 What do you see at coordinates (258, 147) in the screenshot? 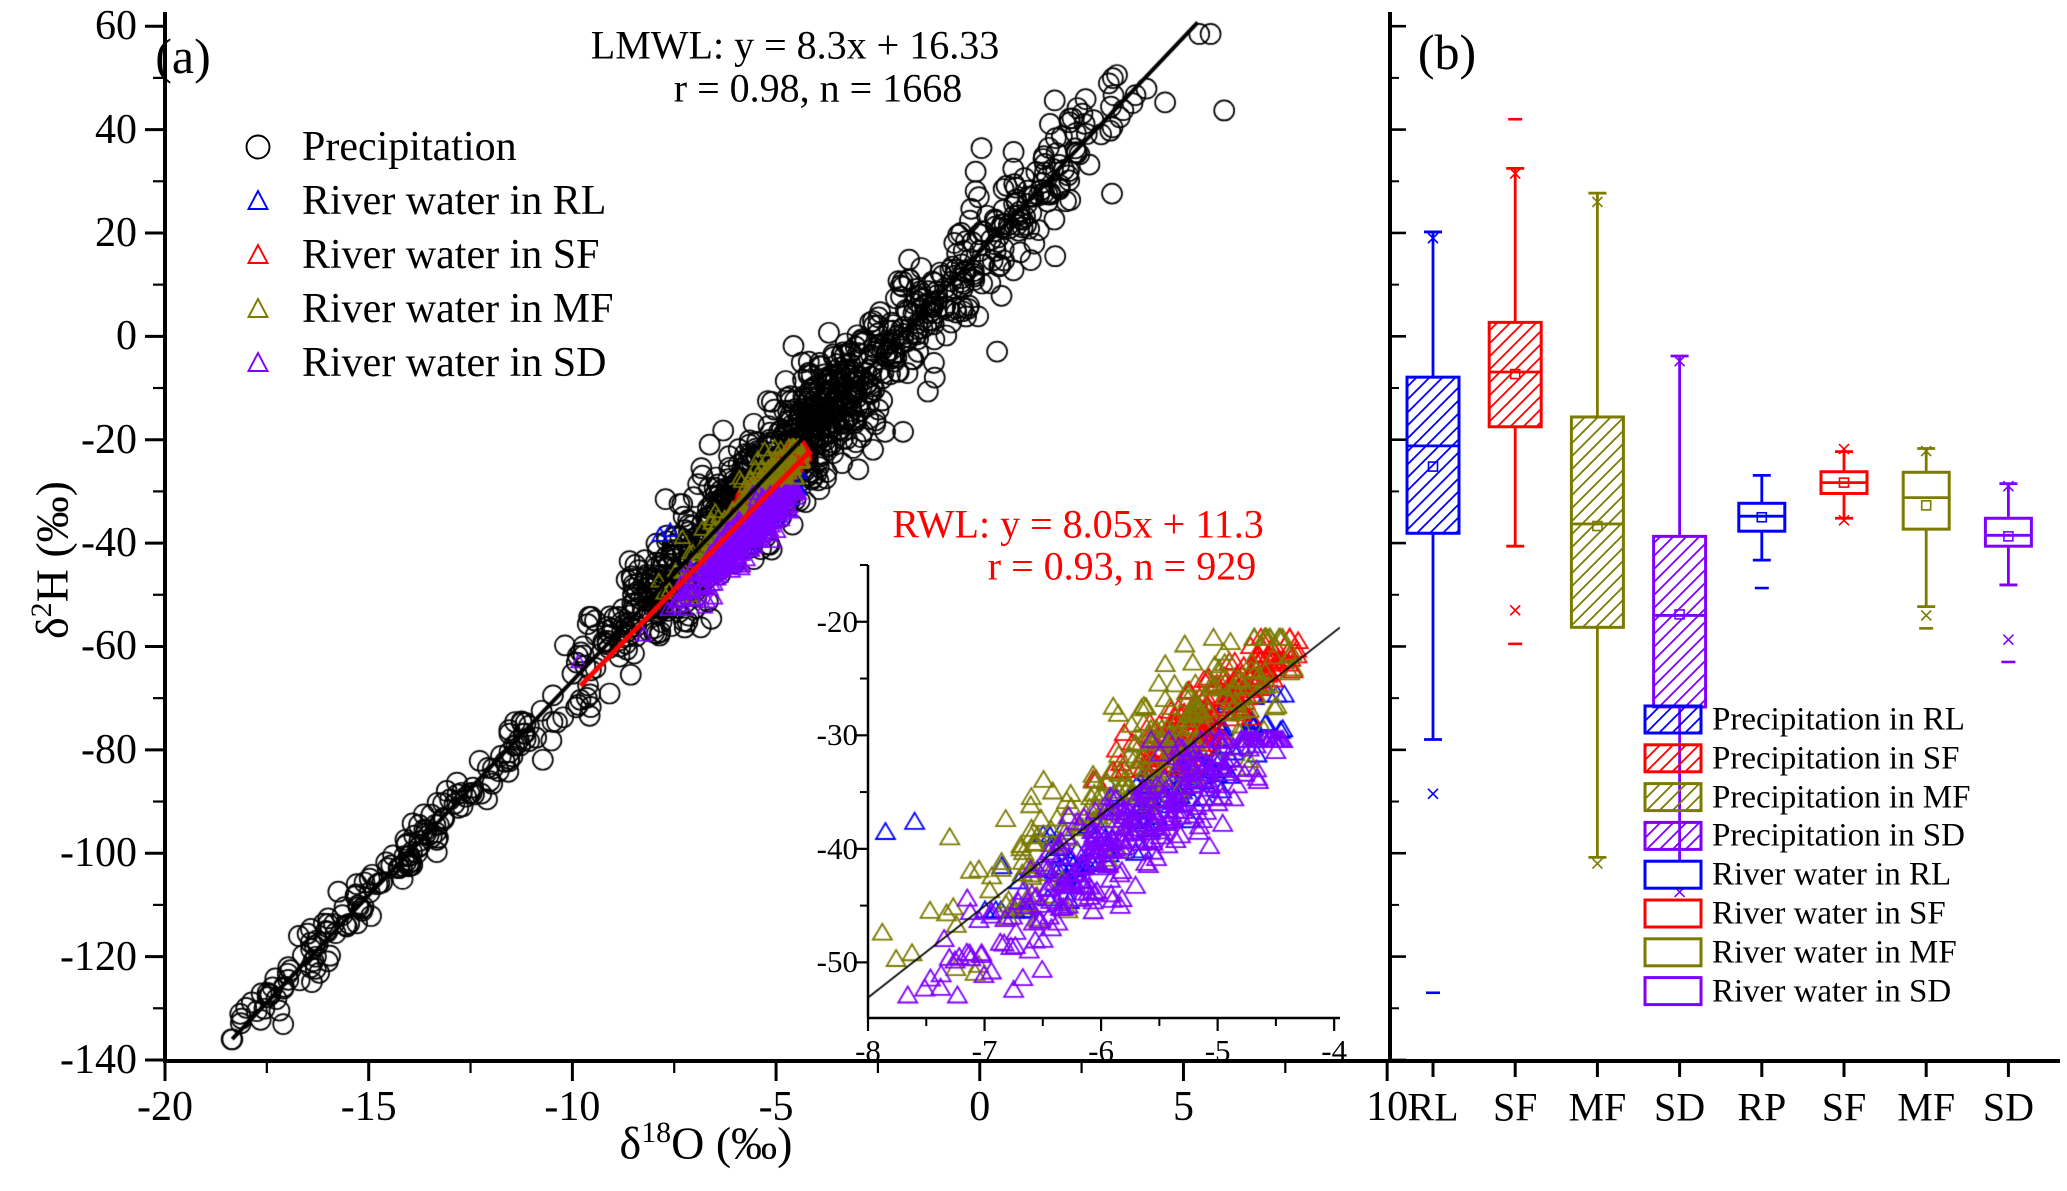
I see `circle-marker-icon` at bounding box center [258, 147].